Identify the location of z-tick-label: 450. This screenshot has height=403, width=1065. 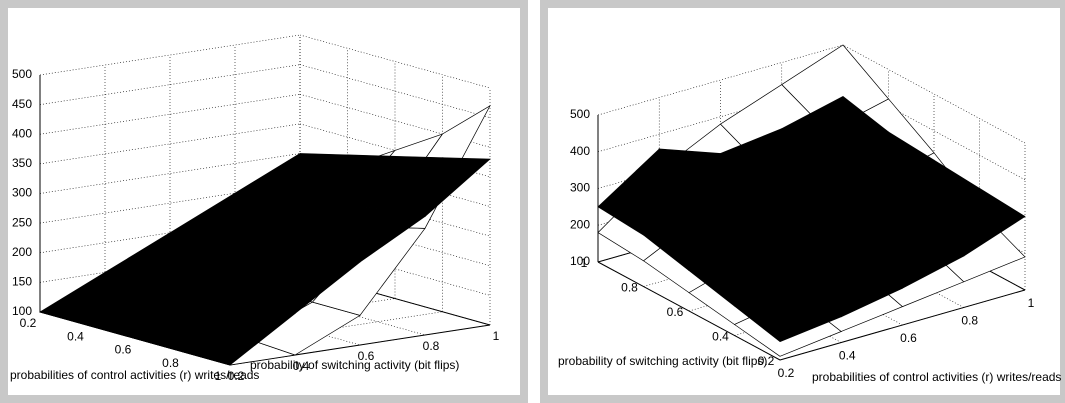
(22, 104).